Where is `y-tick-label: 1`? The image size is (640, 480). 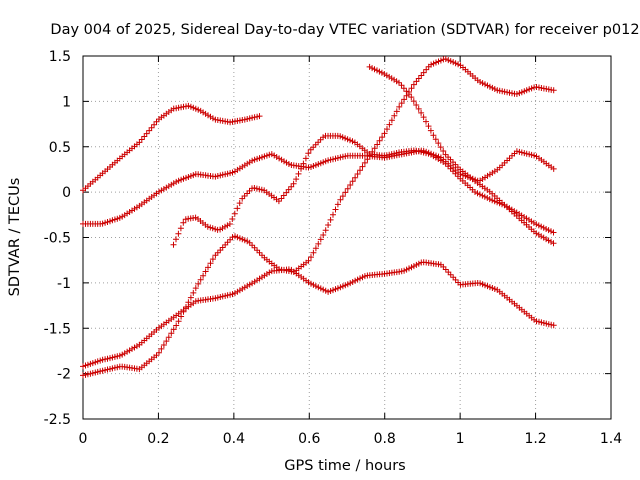
y-tick-label: 1 is located at coordinates (66, 102).